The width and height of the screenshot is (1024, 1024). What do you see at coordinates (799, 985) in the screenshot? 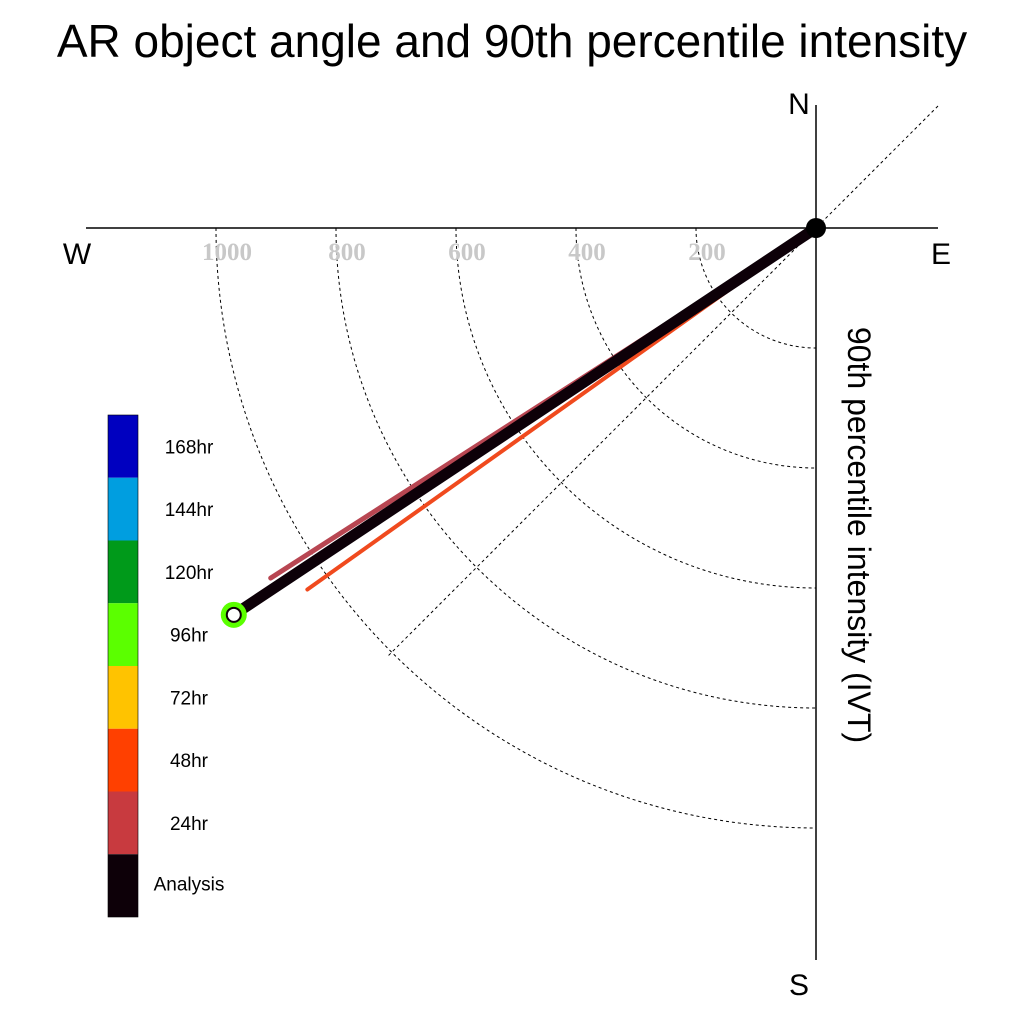
I see `compass-south-label: S` at bounding box center [799, 985].